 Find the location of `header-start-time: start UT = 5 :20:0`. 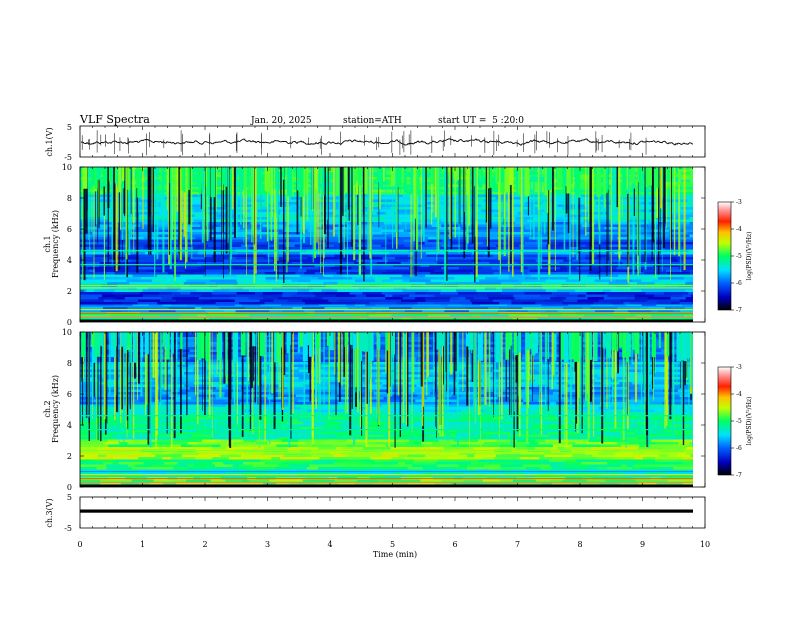

header-start-time: start UT = 5 :20:0 is located at coordinates (481, 121).